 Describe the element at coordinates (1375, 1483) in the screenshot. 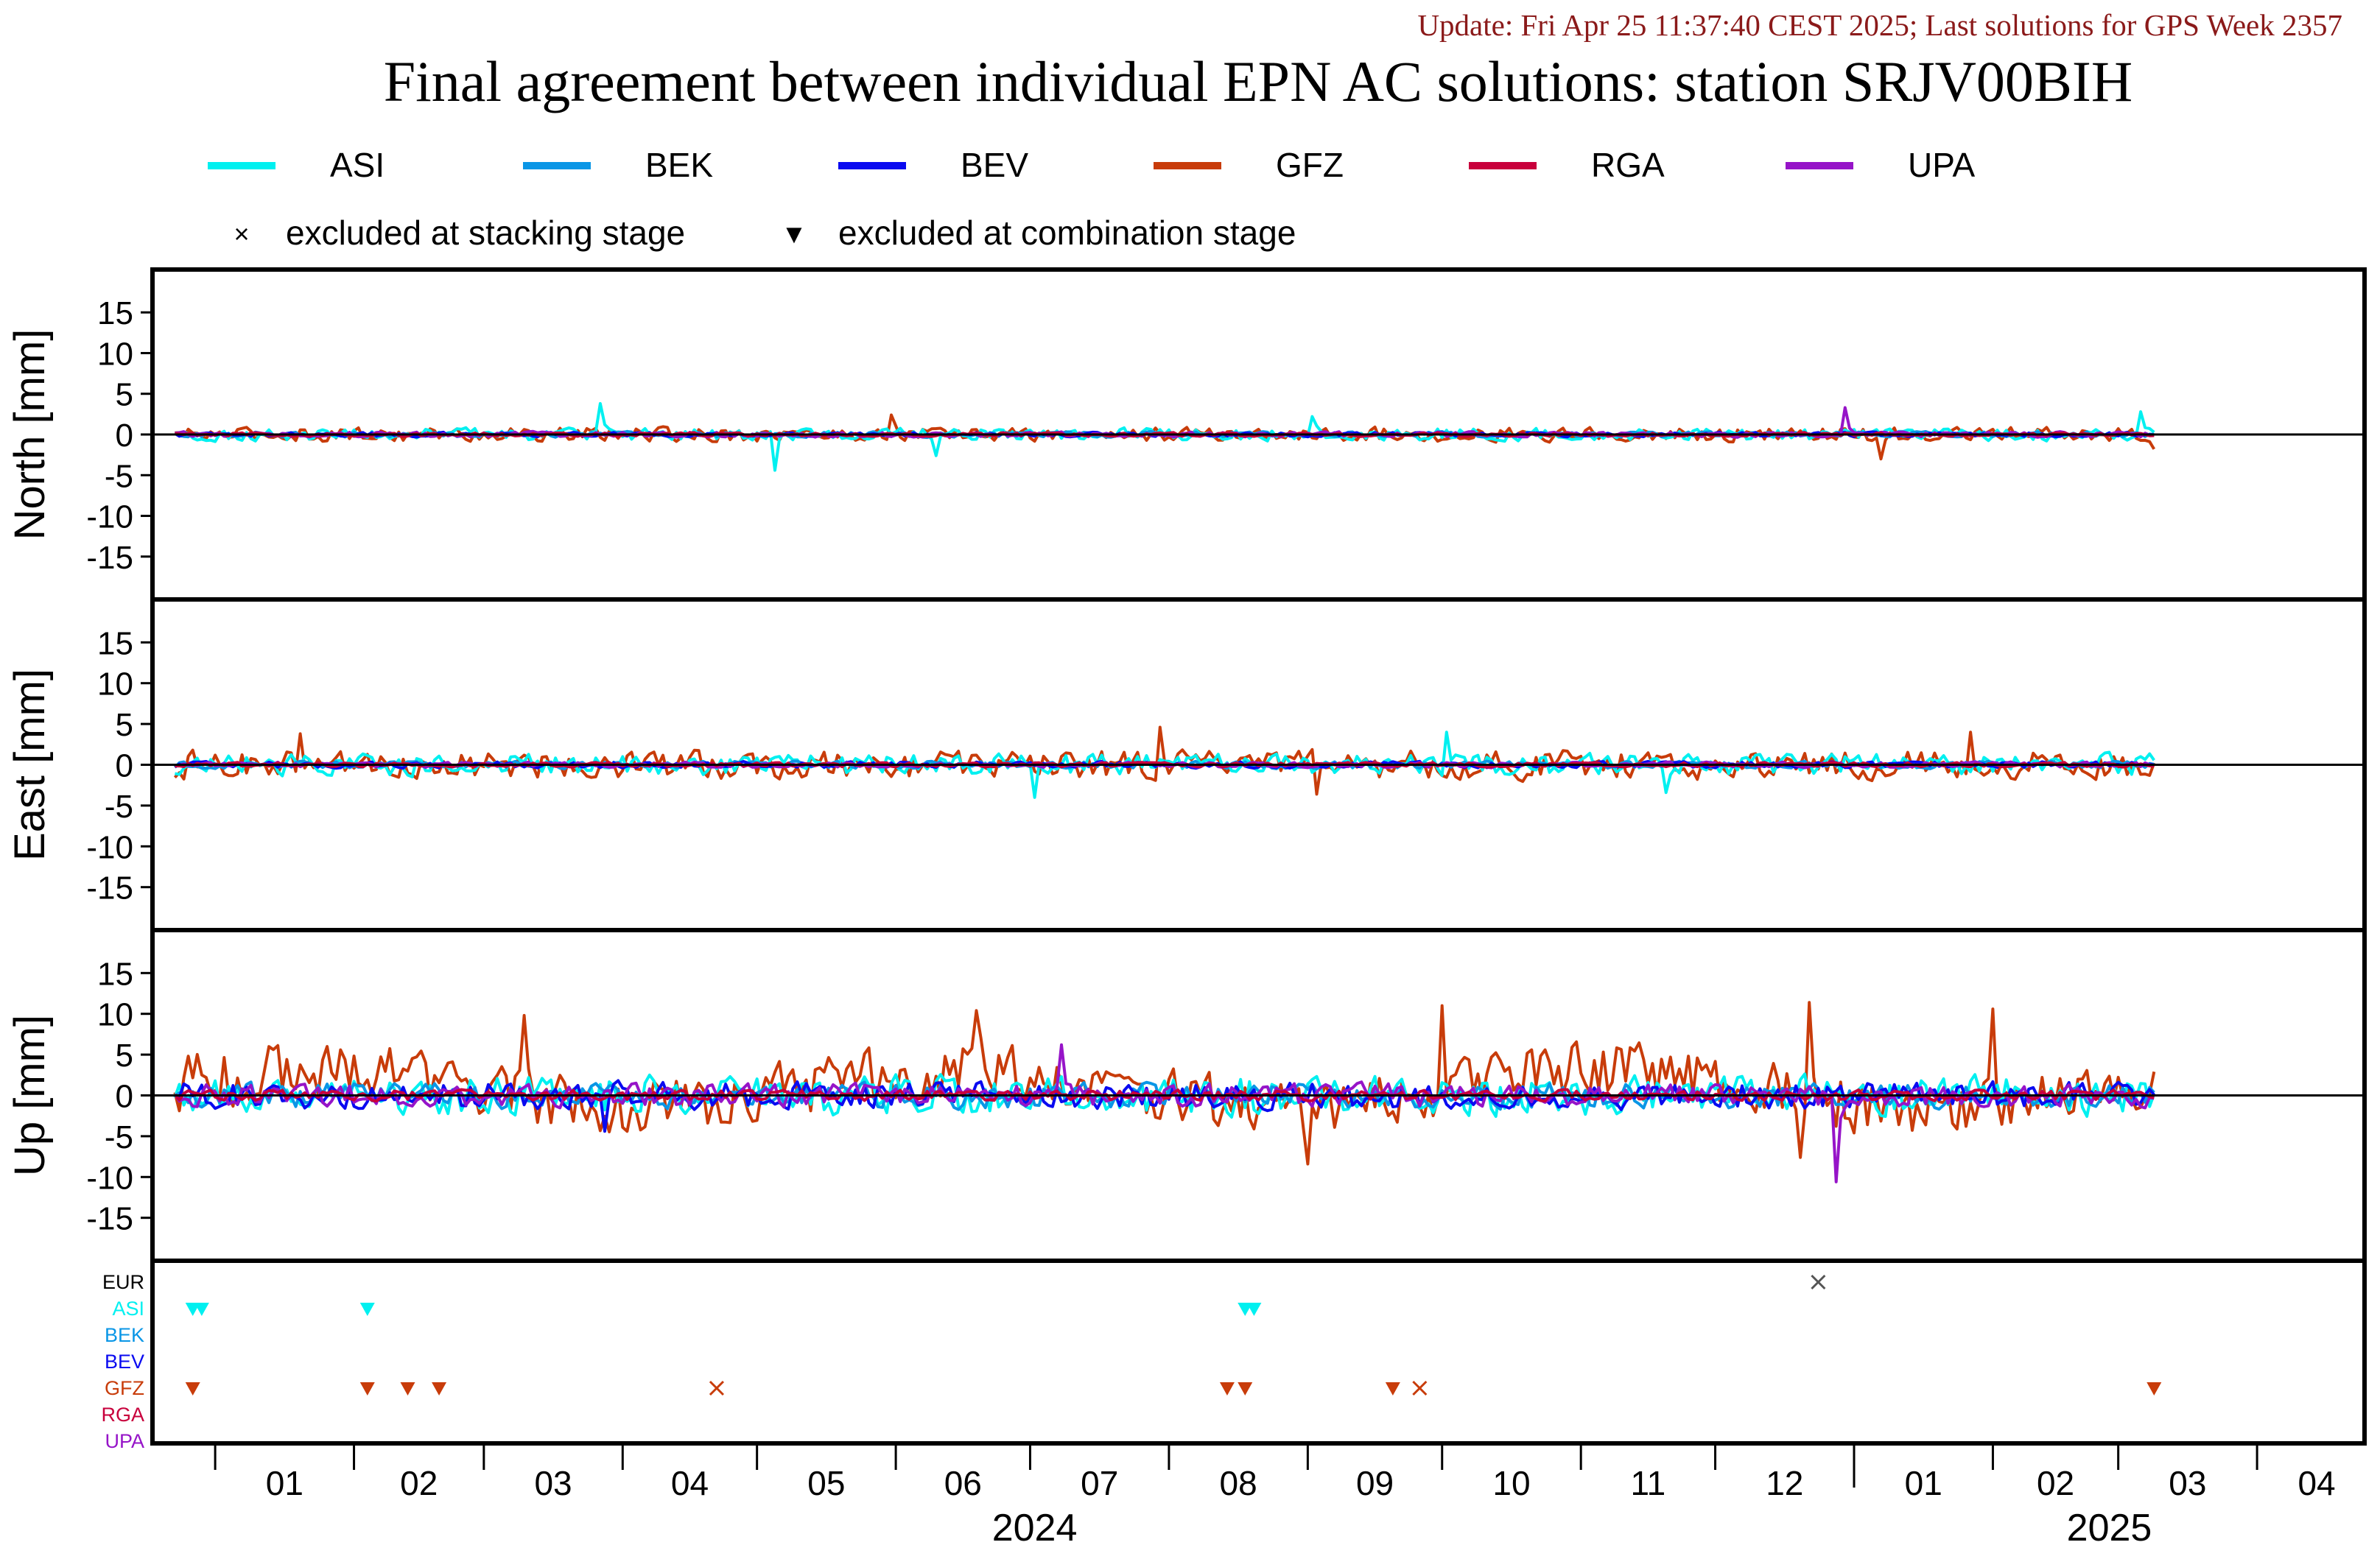

I see `month-label: 09` at that location.